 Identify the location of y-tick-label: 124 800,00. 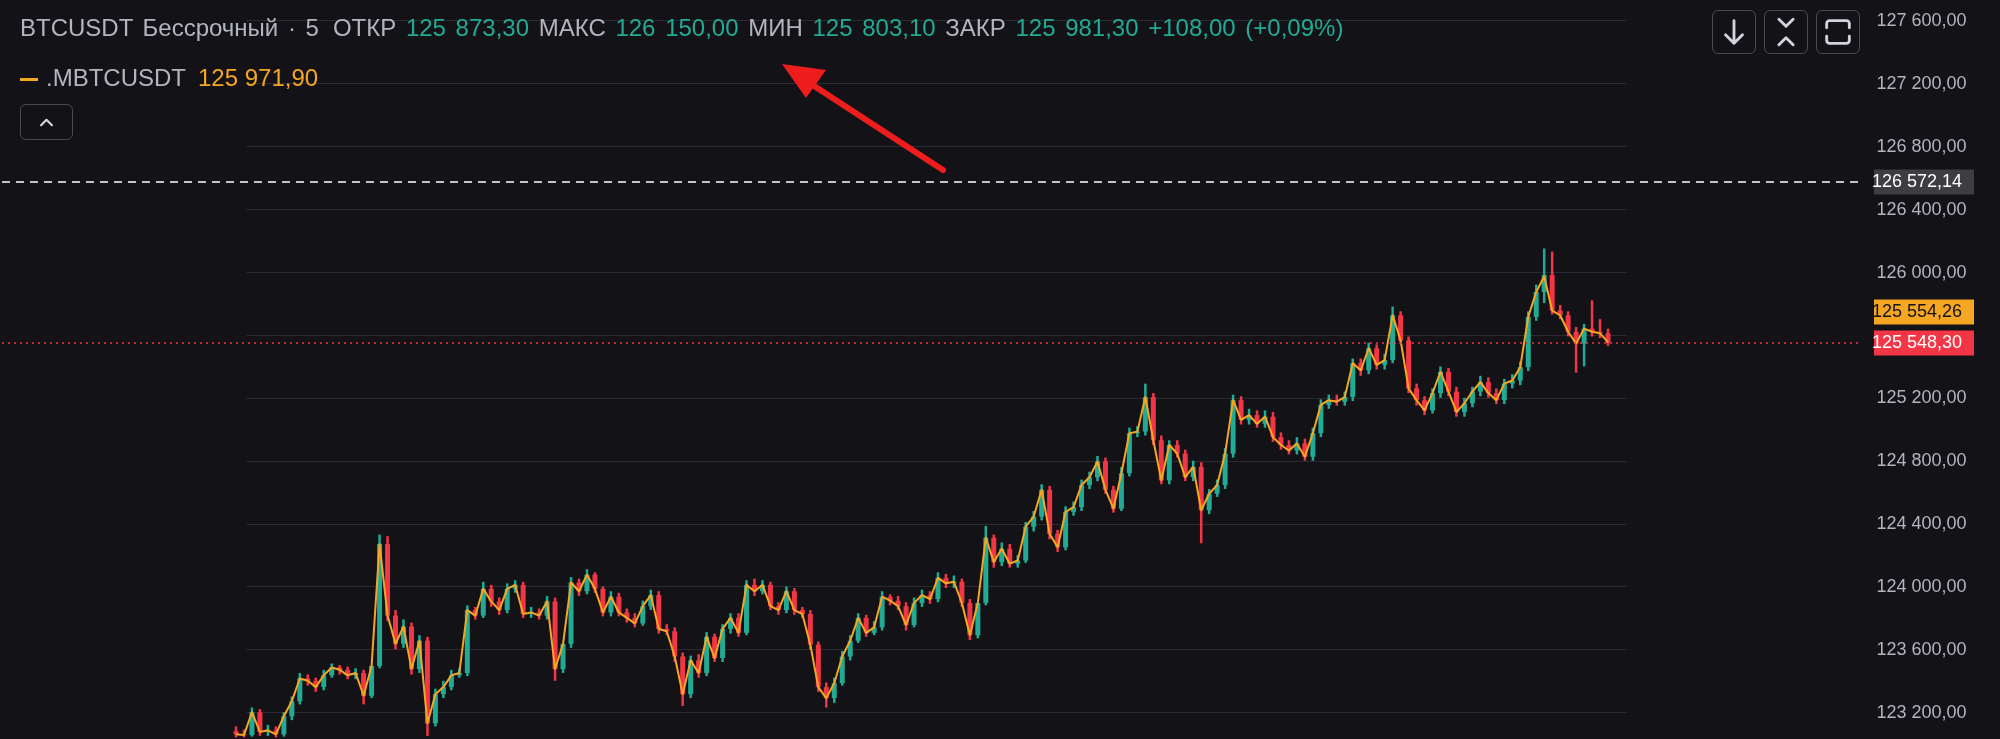
(1921, 460).